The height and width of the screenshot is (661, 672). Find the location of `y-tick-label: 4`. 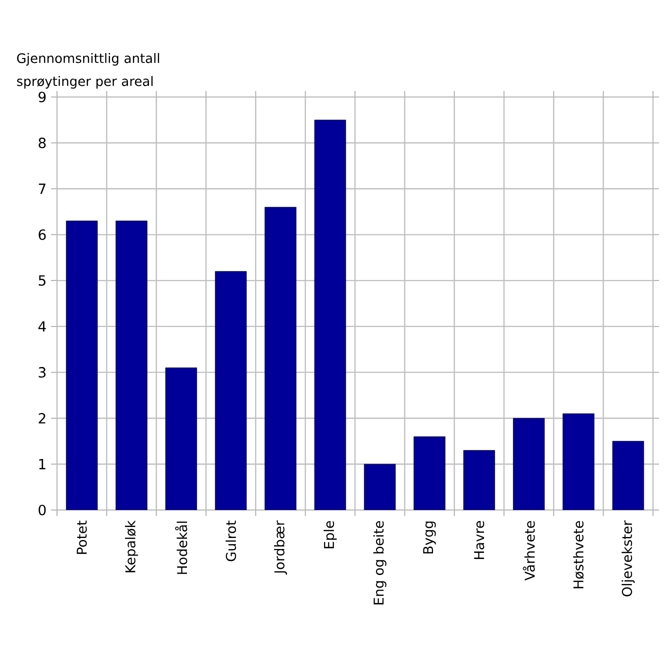

y-tick-label: 4 is located at coordinates (42, 326).